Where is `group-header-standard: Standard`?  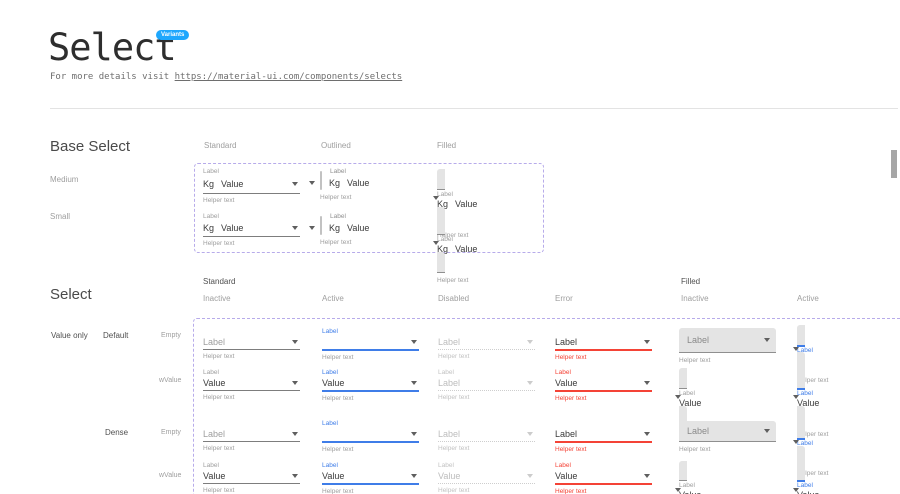
group-header-standard: Standard is located at coordinates (219, 281).